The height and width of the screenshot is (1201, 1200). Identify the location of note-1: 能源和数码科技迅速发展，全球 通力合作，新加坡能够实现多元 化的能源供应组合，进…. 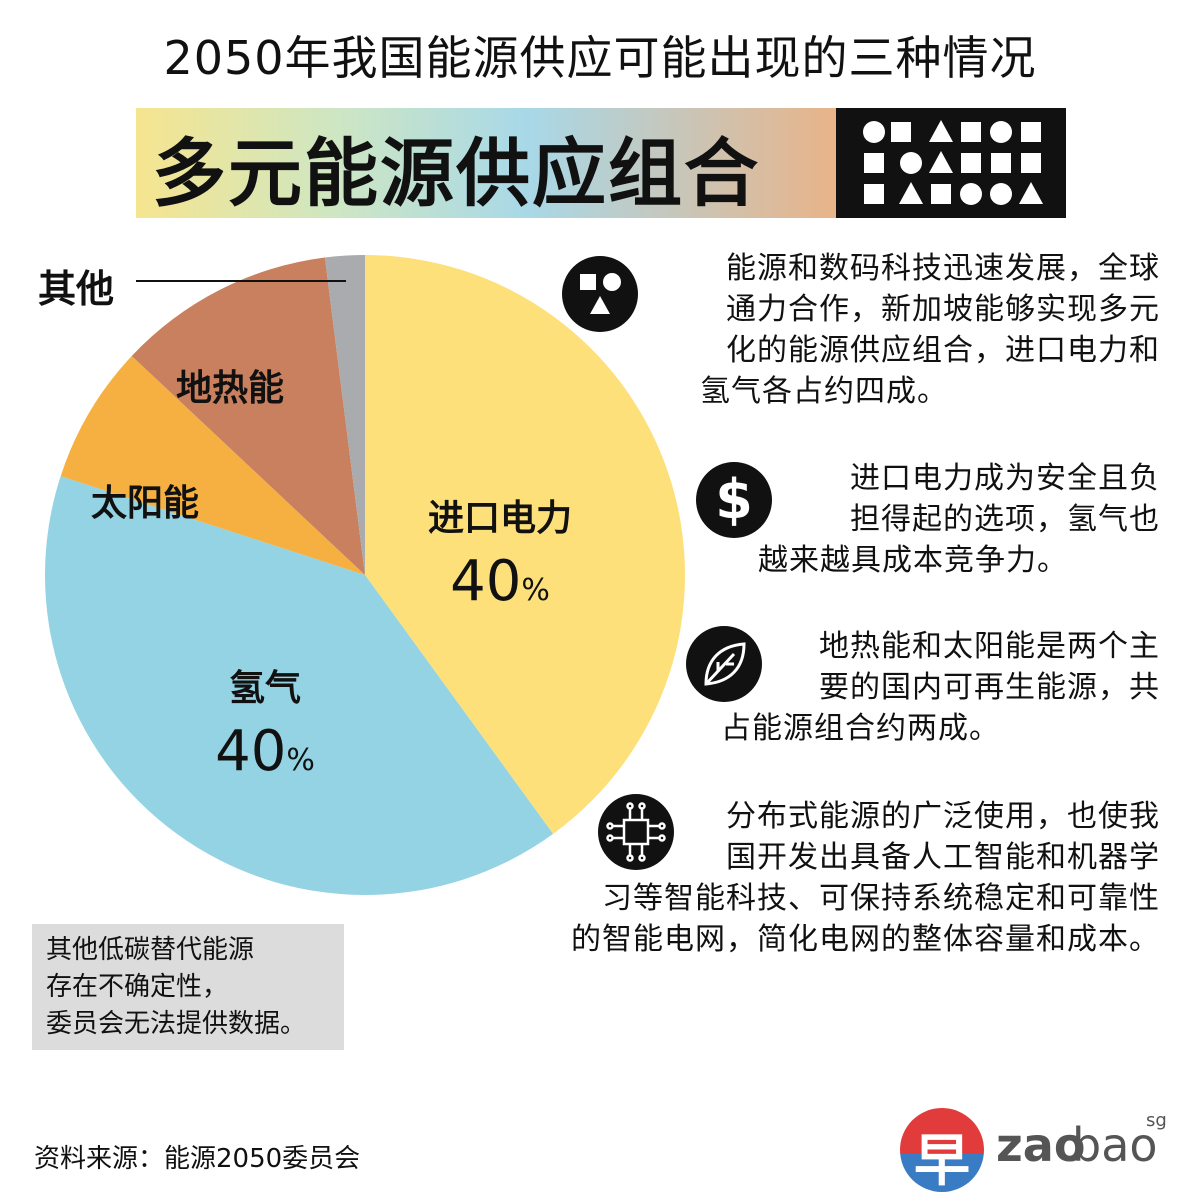
(930, 330).